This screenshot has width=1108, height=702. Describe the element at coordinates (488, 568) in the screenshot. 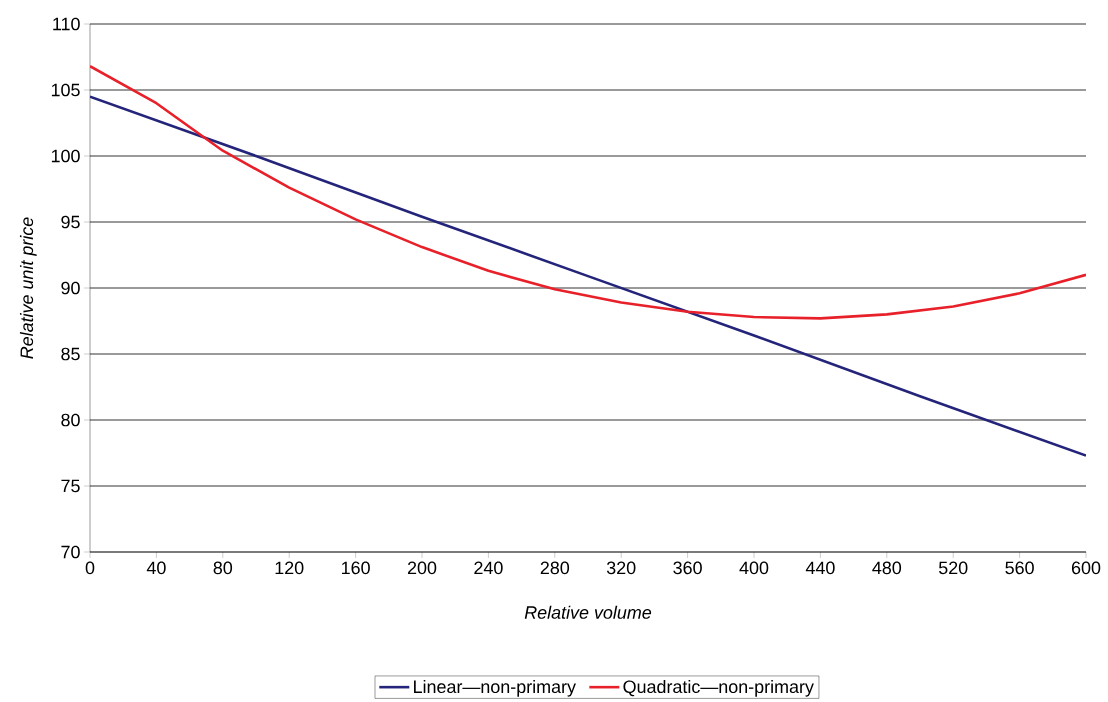

I see `x-tick-label: 240` at that location.